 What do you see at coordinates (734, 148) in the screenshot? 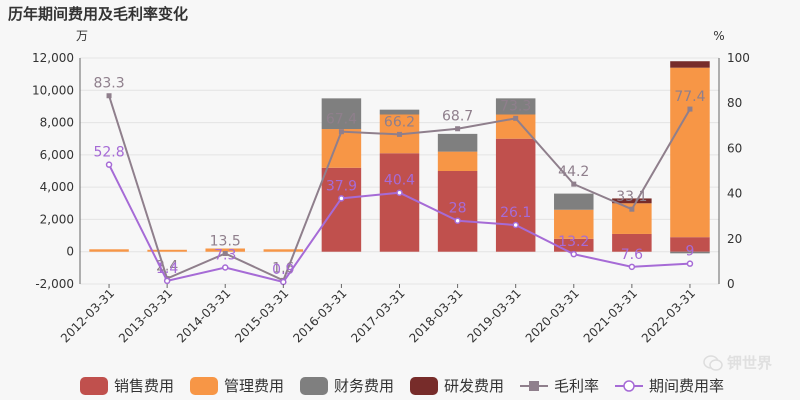
I see `right-tick-label: 60` at bounding box center [734, 148].